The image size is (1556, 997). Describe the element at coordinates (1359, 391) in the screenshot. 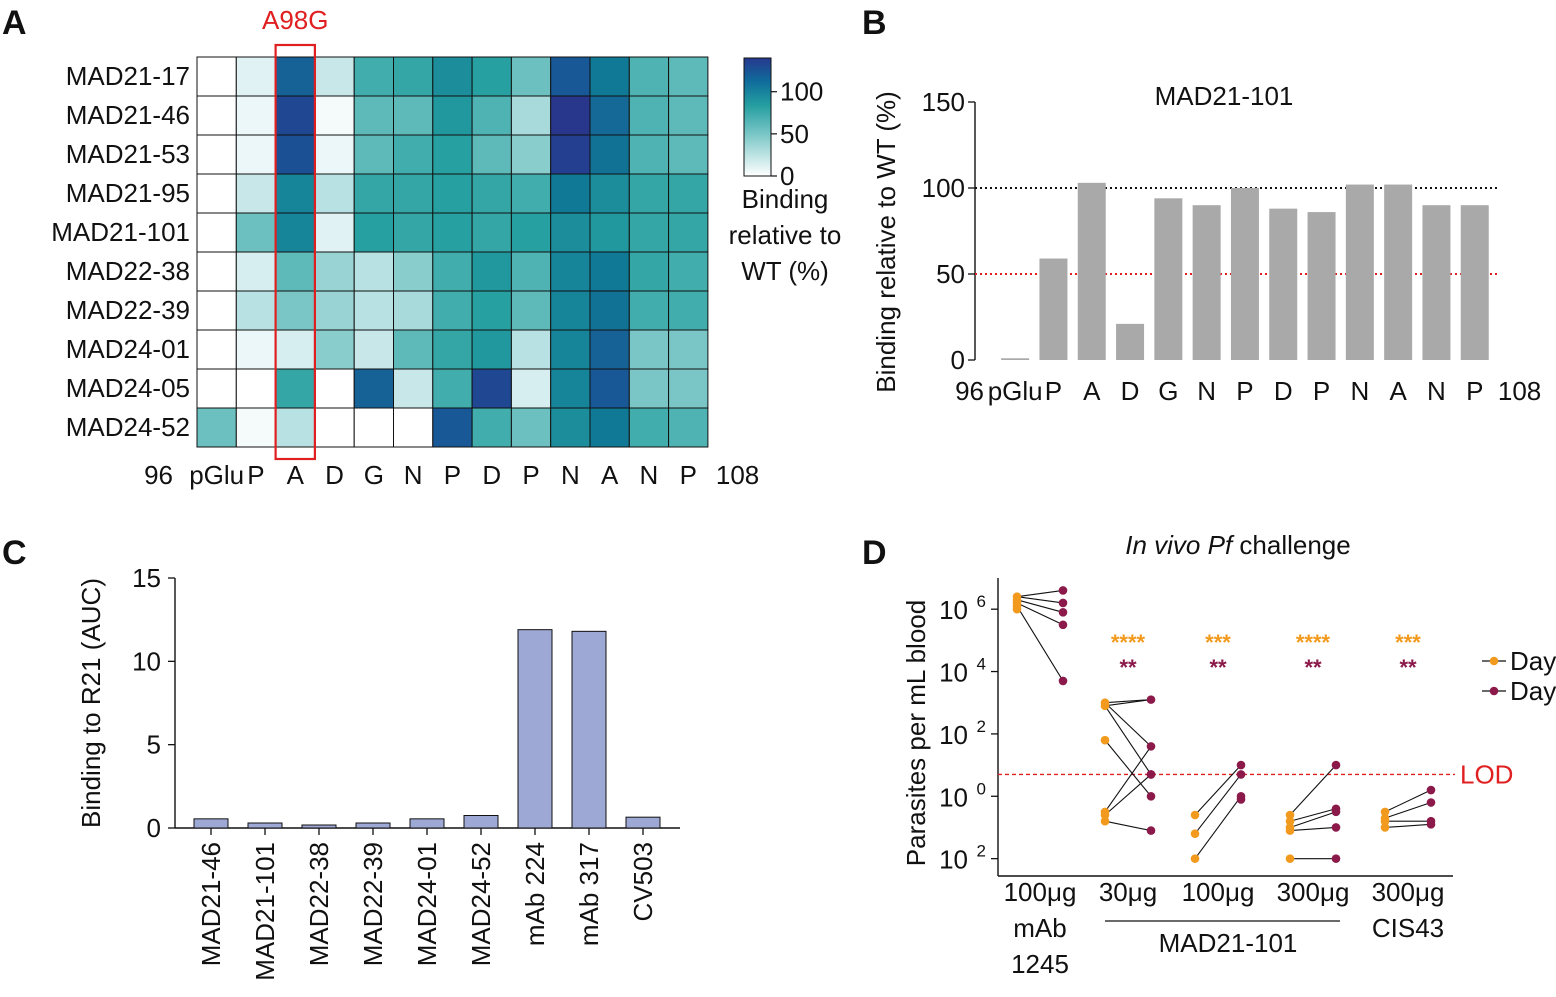

I see `x-tick-label: N` at that location.